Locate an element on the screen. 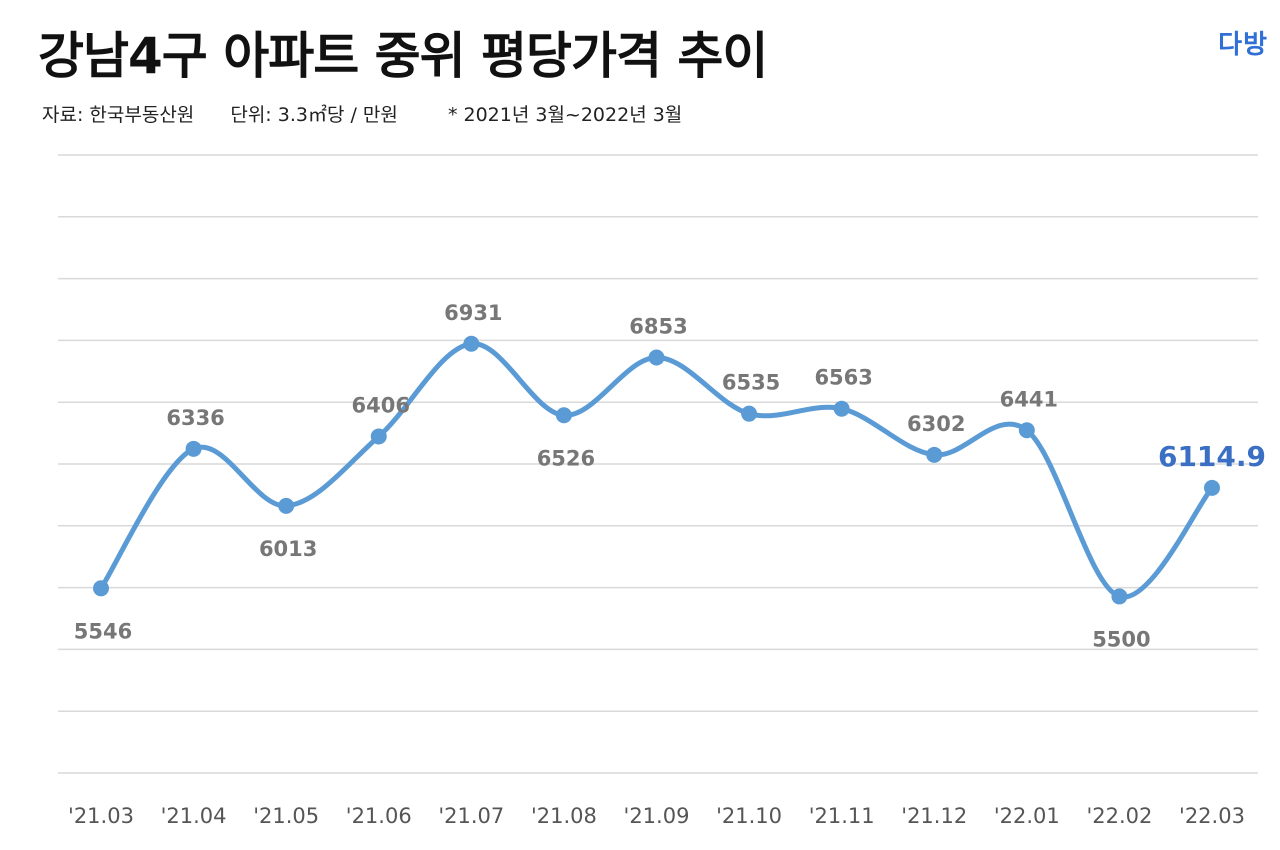 Image resolution: width=1280 pixels, height=850 pixels. data-label-3: 6013 is located at coordinates (288, 549).